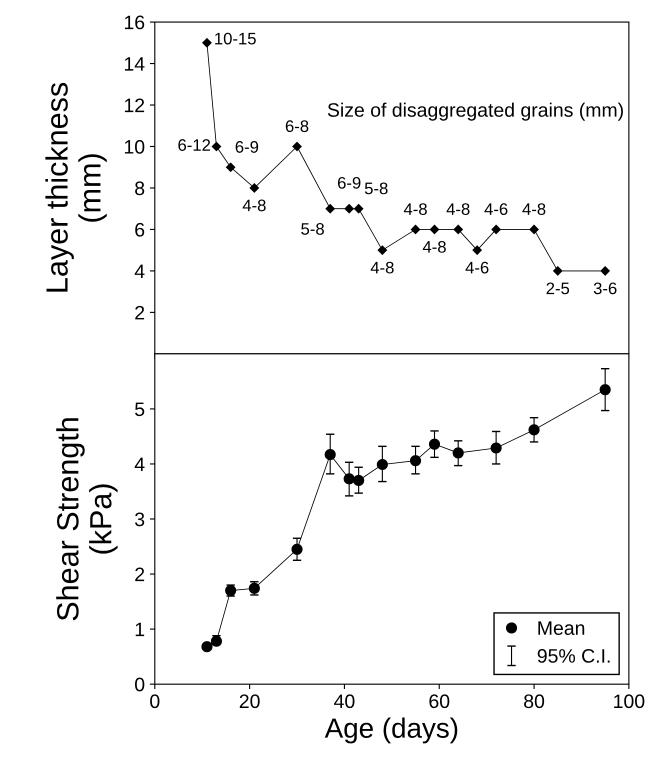 The width and height of the screenshot is (645, 761). I want to click on y-tick-label: 14, so click(134, 64).